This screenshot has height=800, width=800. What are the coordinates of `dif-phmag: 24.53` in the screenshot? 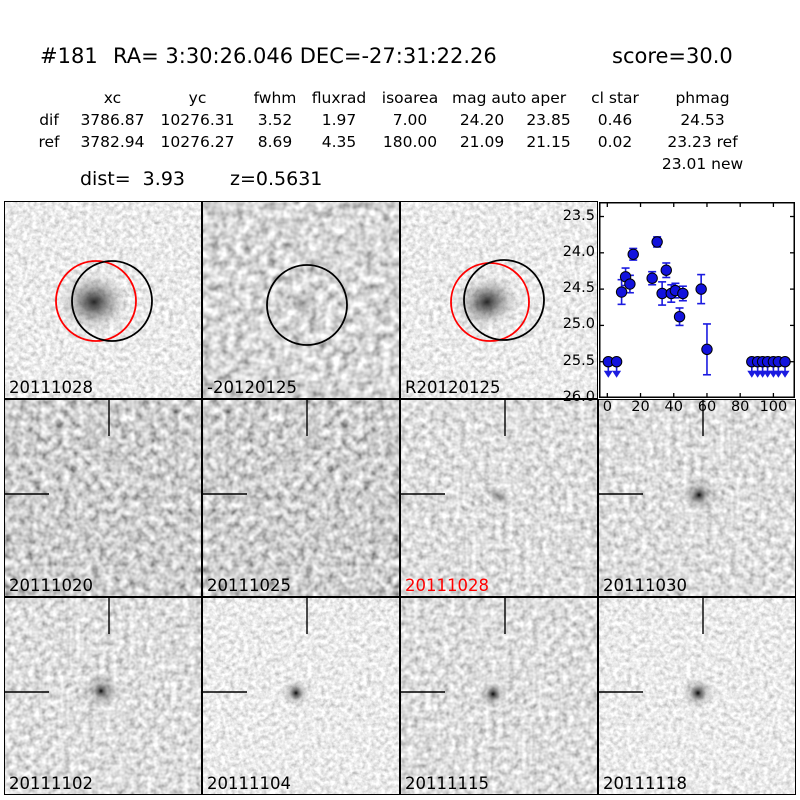 It's located at (702, 120).